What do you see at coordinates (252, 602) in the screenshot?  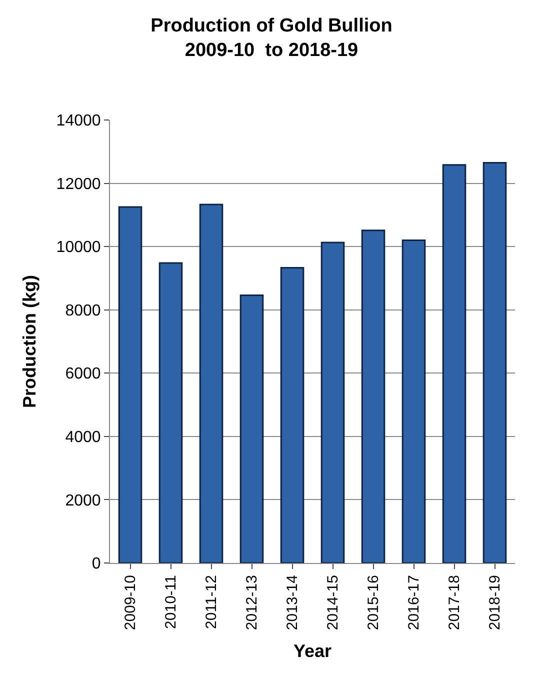 I see `x-tick-label: 2012-13` at bounding box center [252, 602].